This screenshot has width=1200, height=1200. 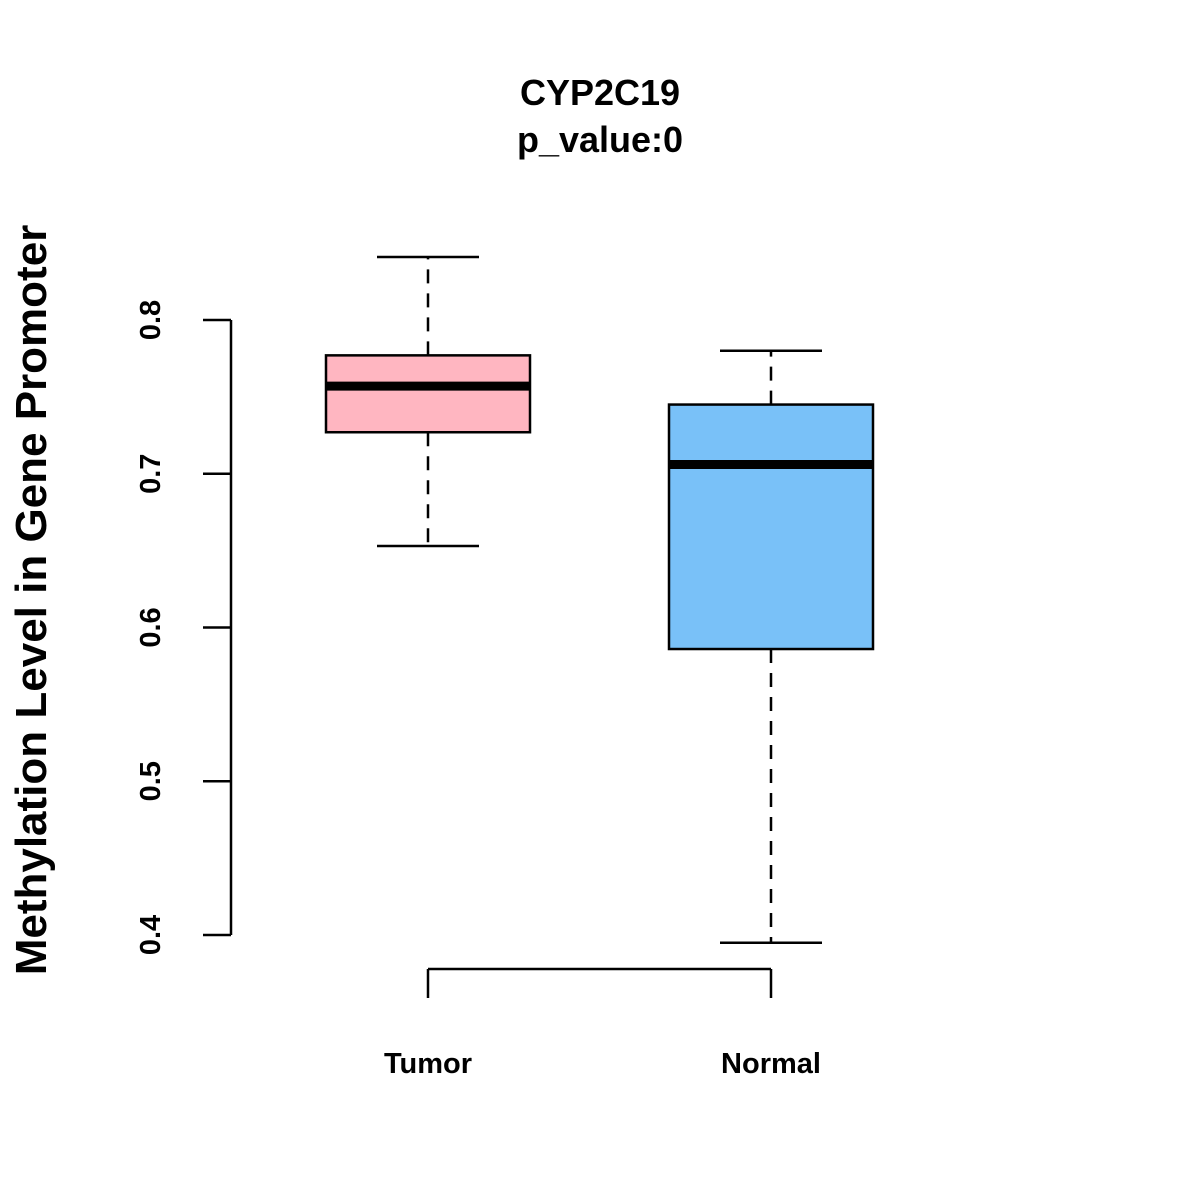 What do you see at coordinates (151, 627) in the screenshot?
I see `y-tick-label: 0.6` at bounding box center [151, 627].